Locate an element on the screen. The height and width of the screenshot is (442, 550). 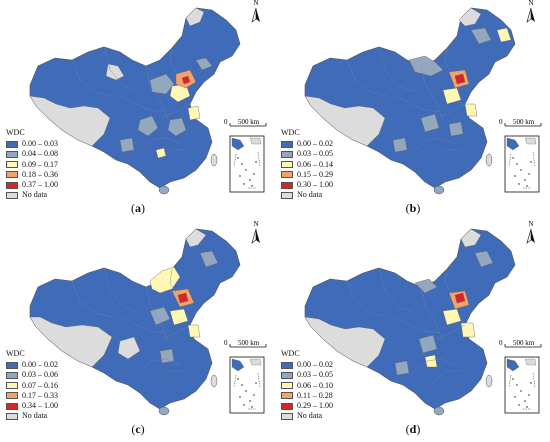
legend-row: 0.06 – 0.10 is located at coordinates (307, 386).